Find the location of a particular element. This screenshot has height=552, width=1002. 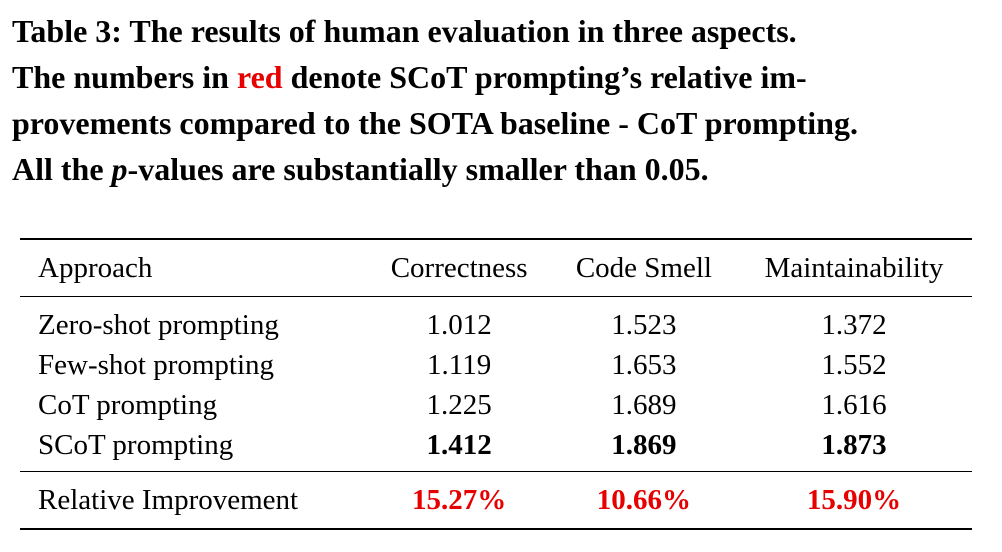

cell-maintainability: 1.873 is located at coordinates (854, 444).